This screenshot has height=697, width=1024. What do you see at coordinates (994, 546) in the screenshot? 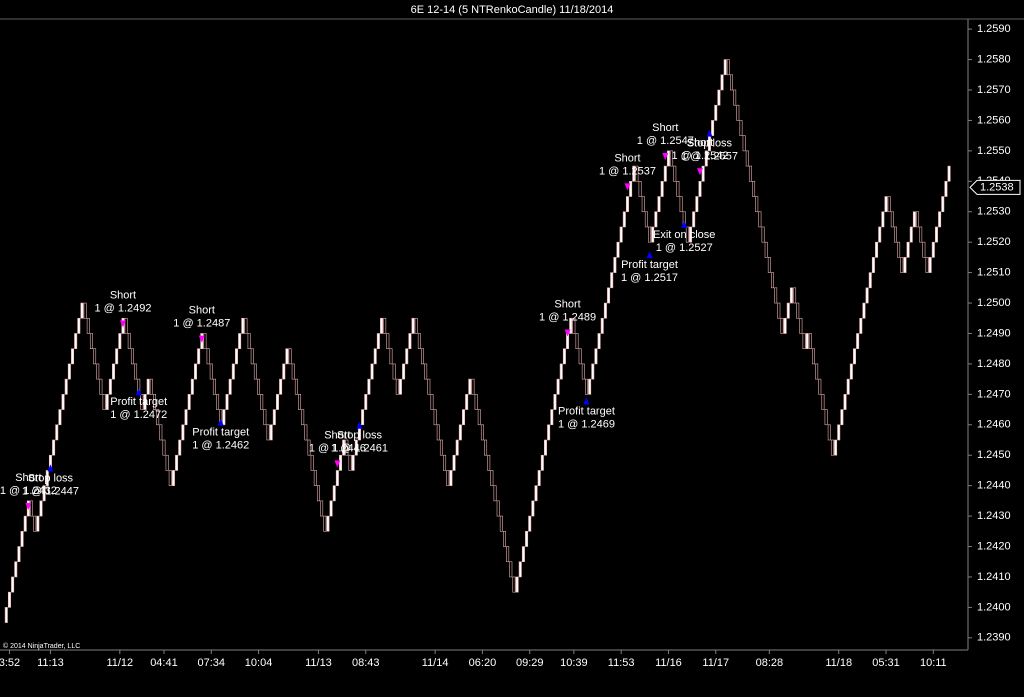
I see `y-tick-label: 1.2420` at bounding box center [994, 546].